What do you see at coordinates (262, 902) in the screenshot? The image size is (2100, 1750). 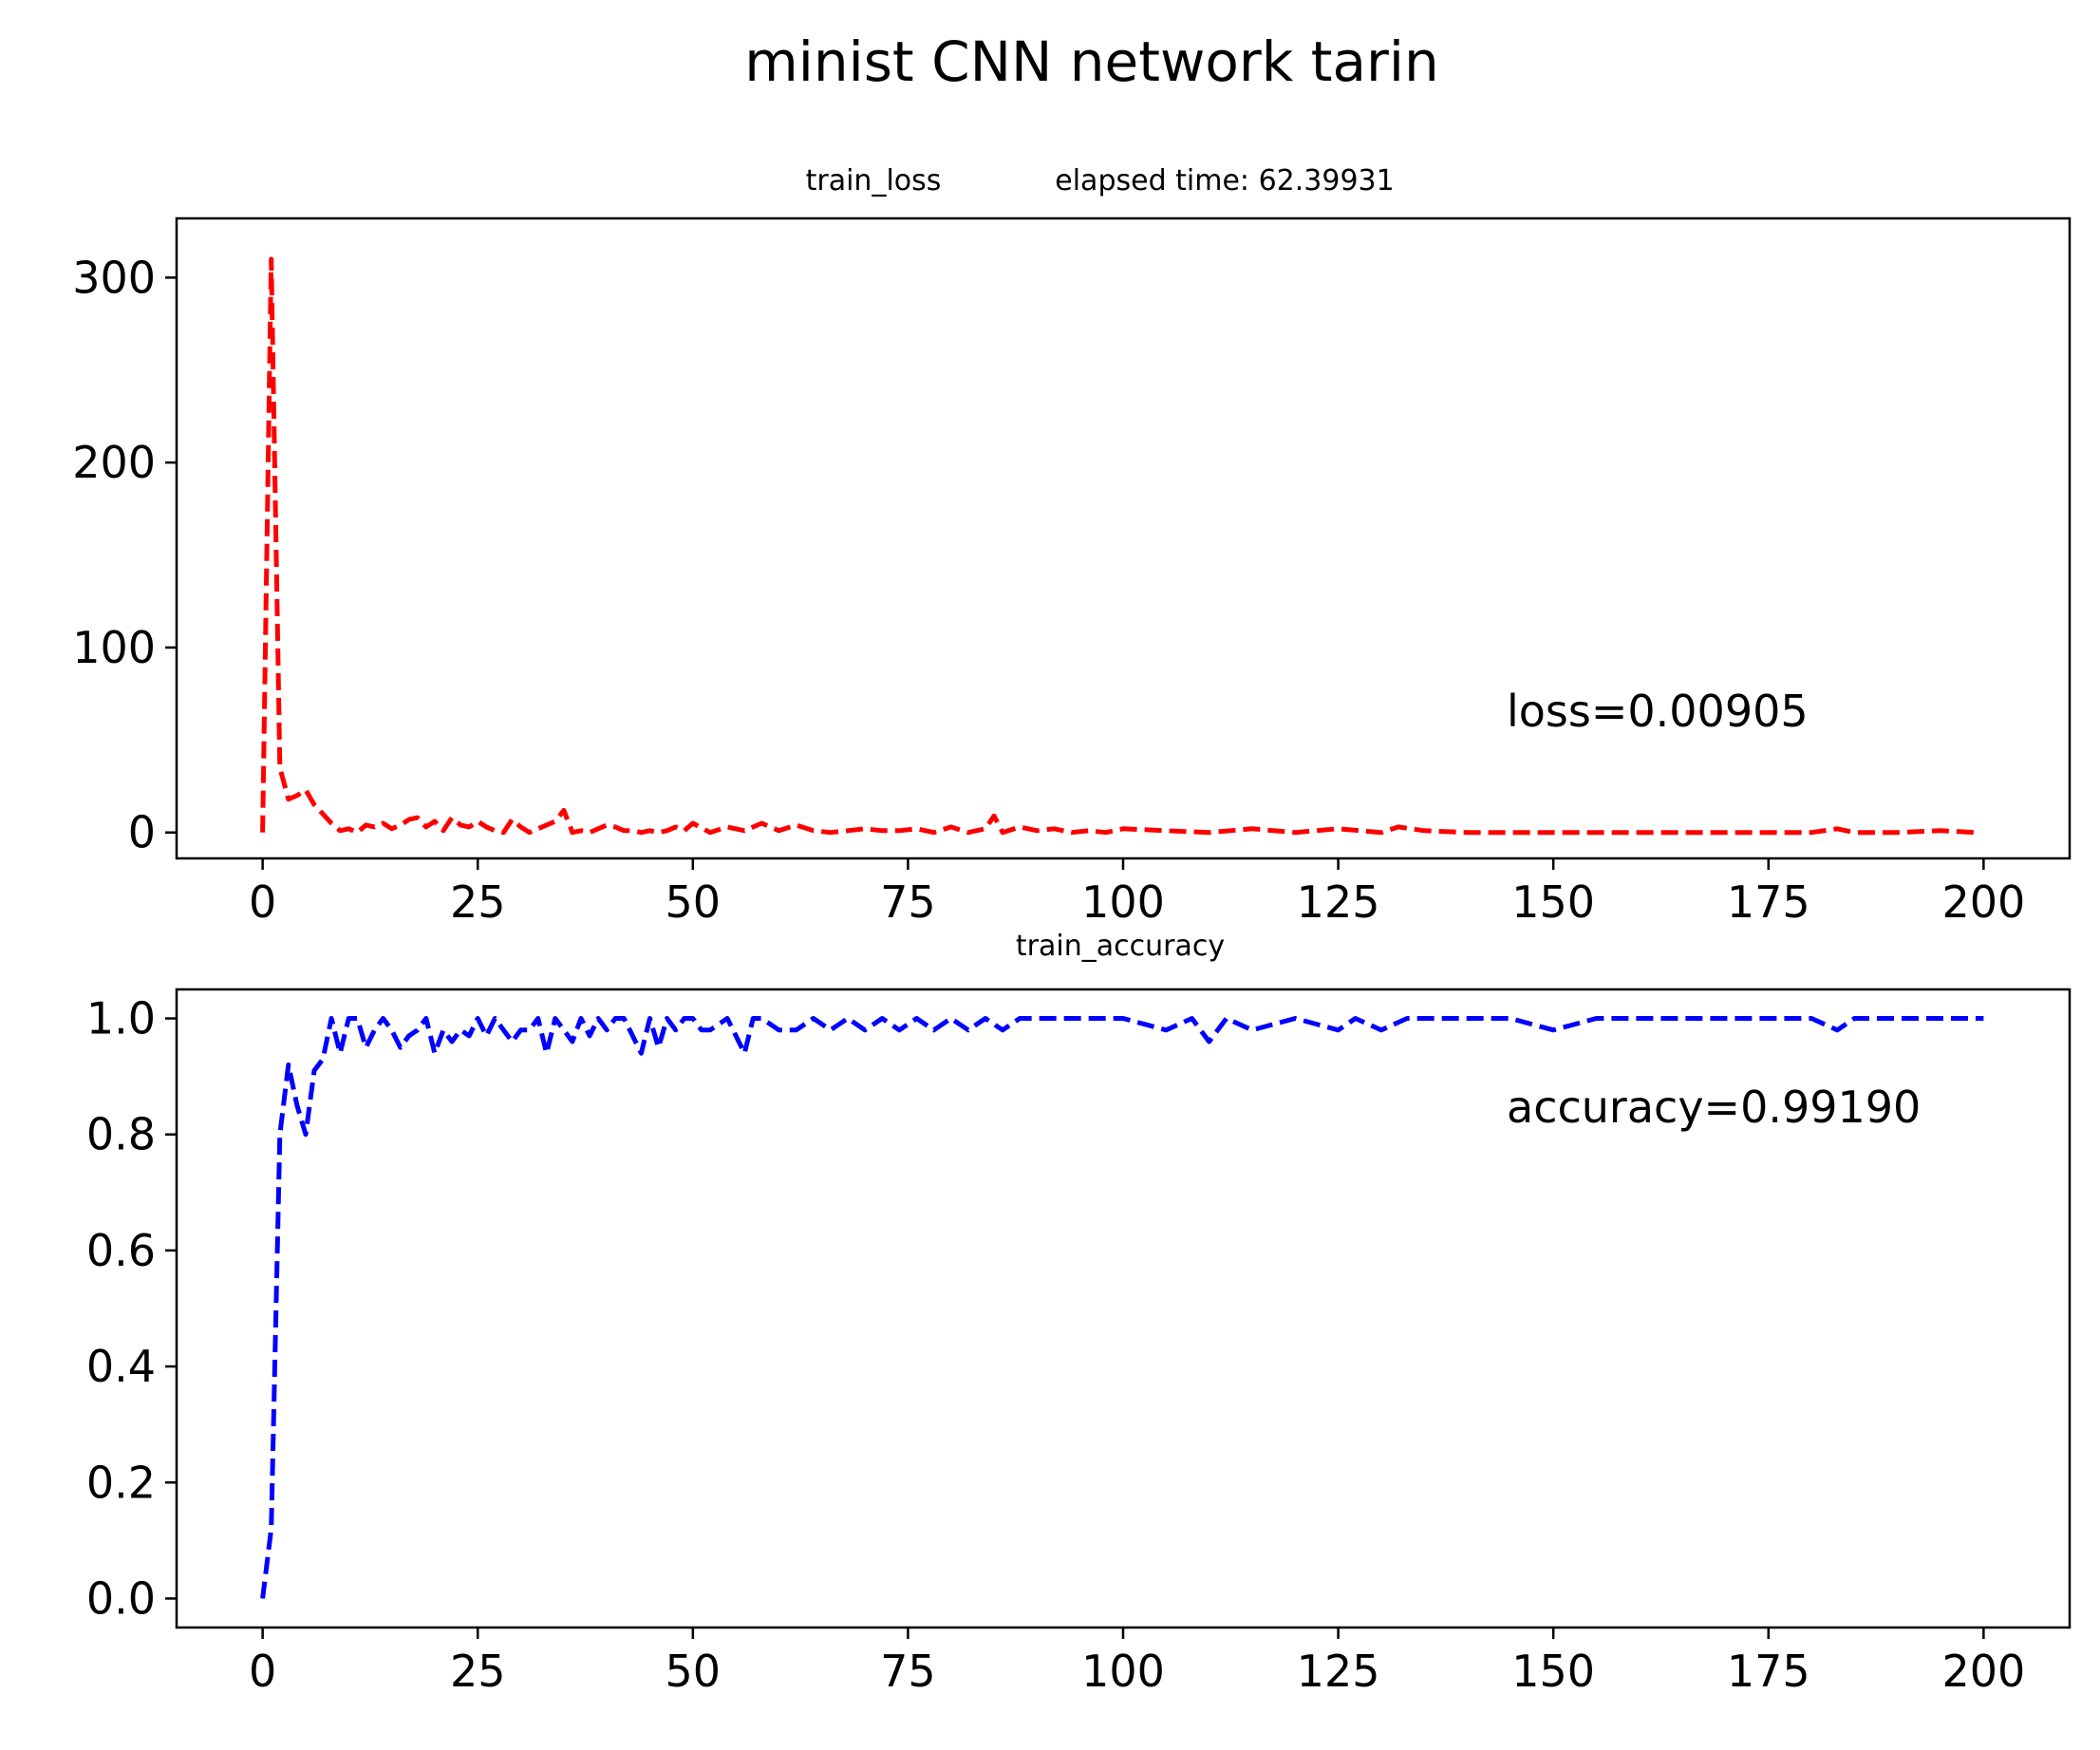 I see `loss-xtick-label: 0` at bounding box center [262, 902].